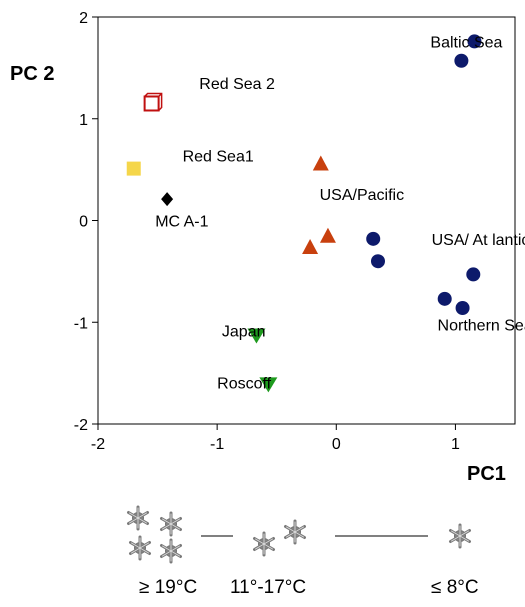  Describe the element at coordinates (83, 18) in the screenshot. I see `y-tick-label: 2` at that location.